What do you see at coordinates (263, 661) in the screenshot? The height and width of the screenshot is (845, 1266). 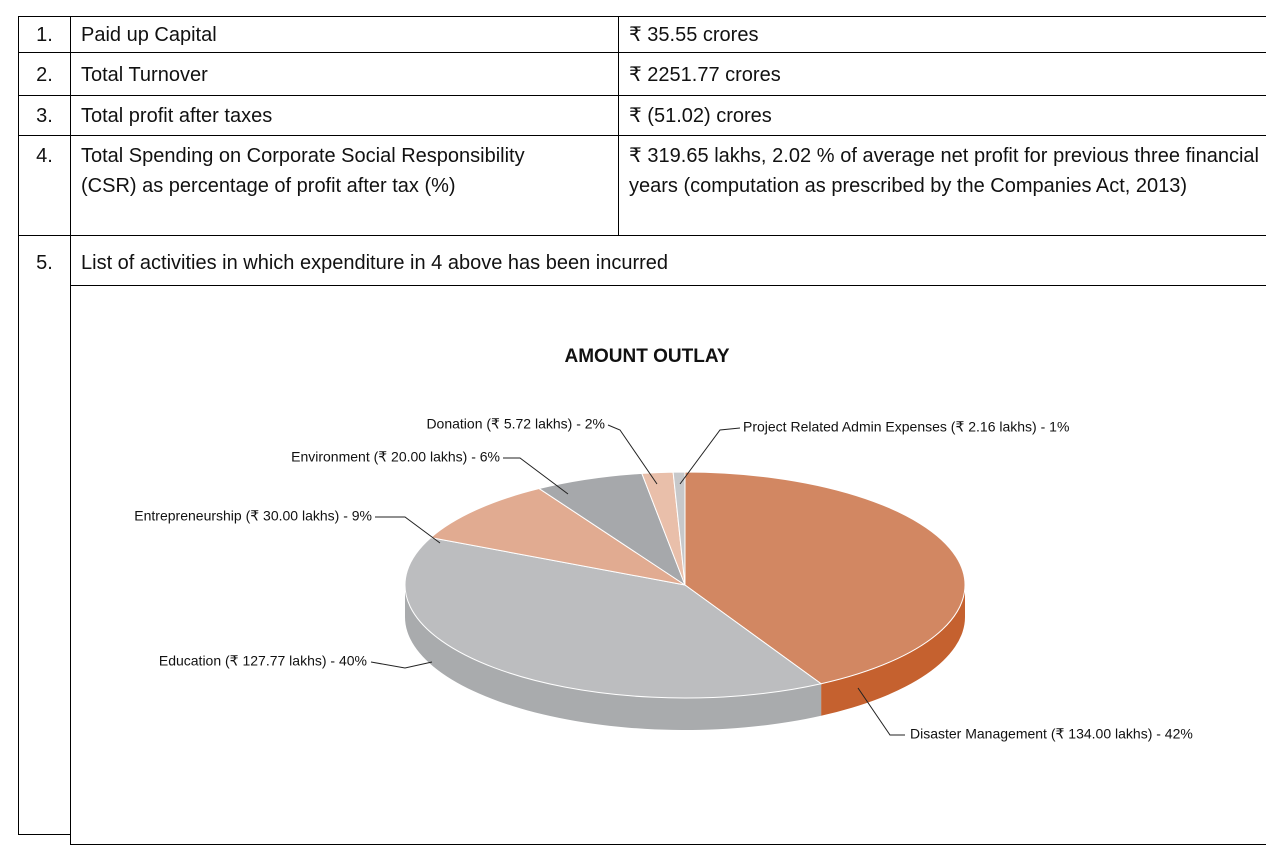 I see `slice-label: Education (₹ 127.77 lakhs) - 40%` at bounding box center [263, 661].